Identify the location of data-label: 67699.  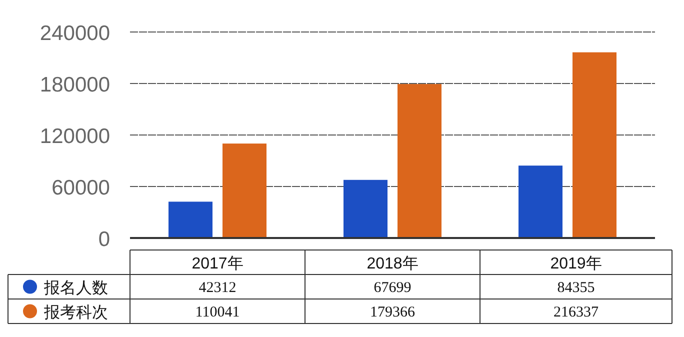
(393, 288).